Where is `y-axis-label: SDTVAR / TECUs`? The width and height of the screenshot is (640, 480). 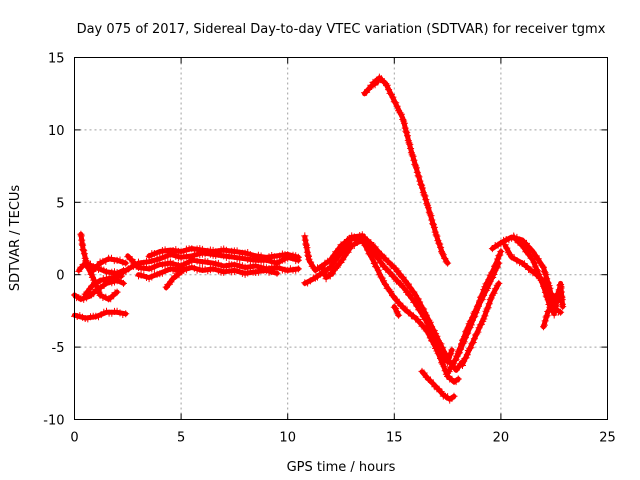 y-axis-label: SDTVAR / TECUs is located at coordinates (15, 238).